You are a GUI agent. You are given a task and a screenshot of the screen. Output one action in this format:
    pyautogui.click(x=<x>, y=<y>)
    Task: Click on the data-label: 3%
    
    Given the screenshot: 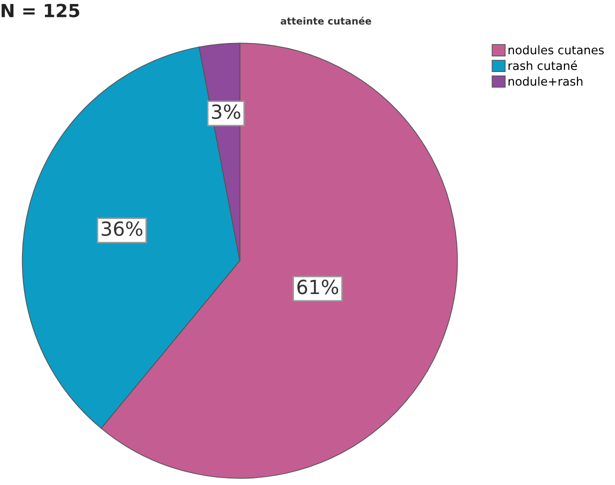 What is the action you would take?
    pyautogui.click(x=226, y=112)
    